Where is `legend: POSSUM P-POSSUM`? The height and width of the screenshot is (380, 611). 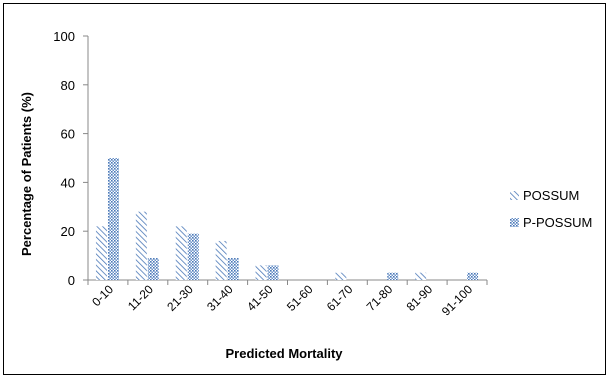 legend: POSSUM P-POSSUM is located at coordinates (551, 209).